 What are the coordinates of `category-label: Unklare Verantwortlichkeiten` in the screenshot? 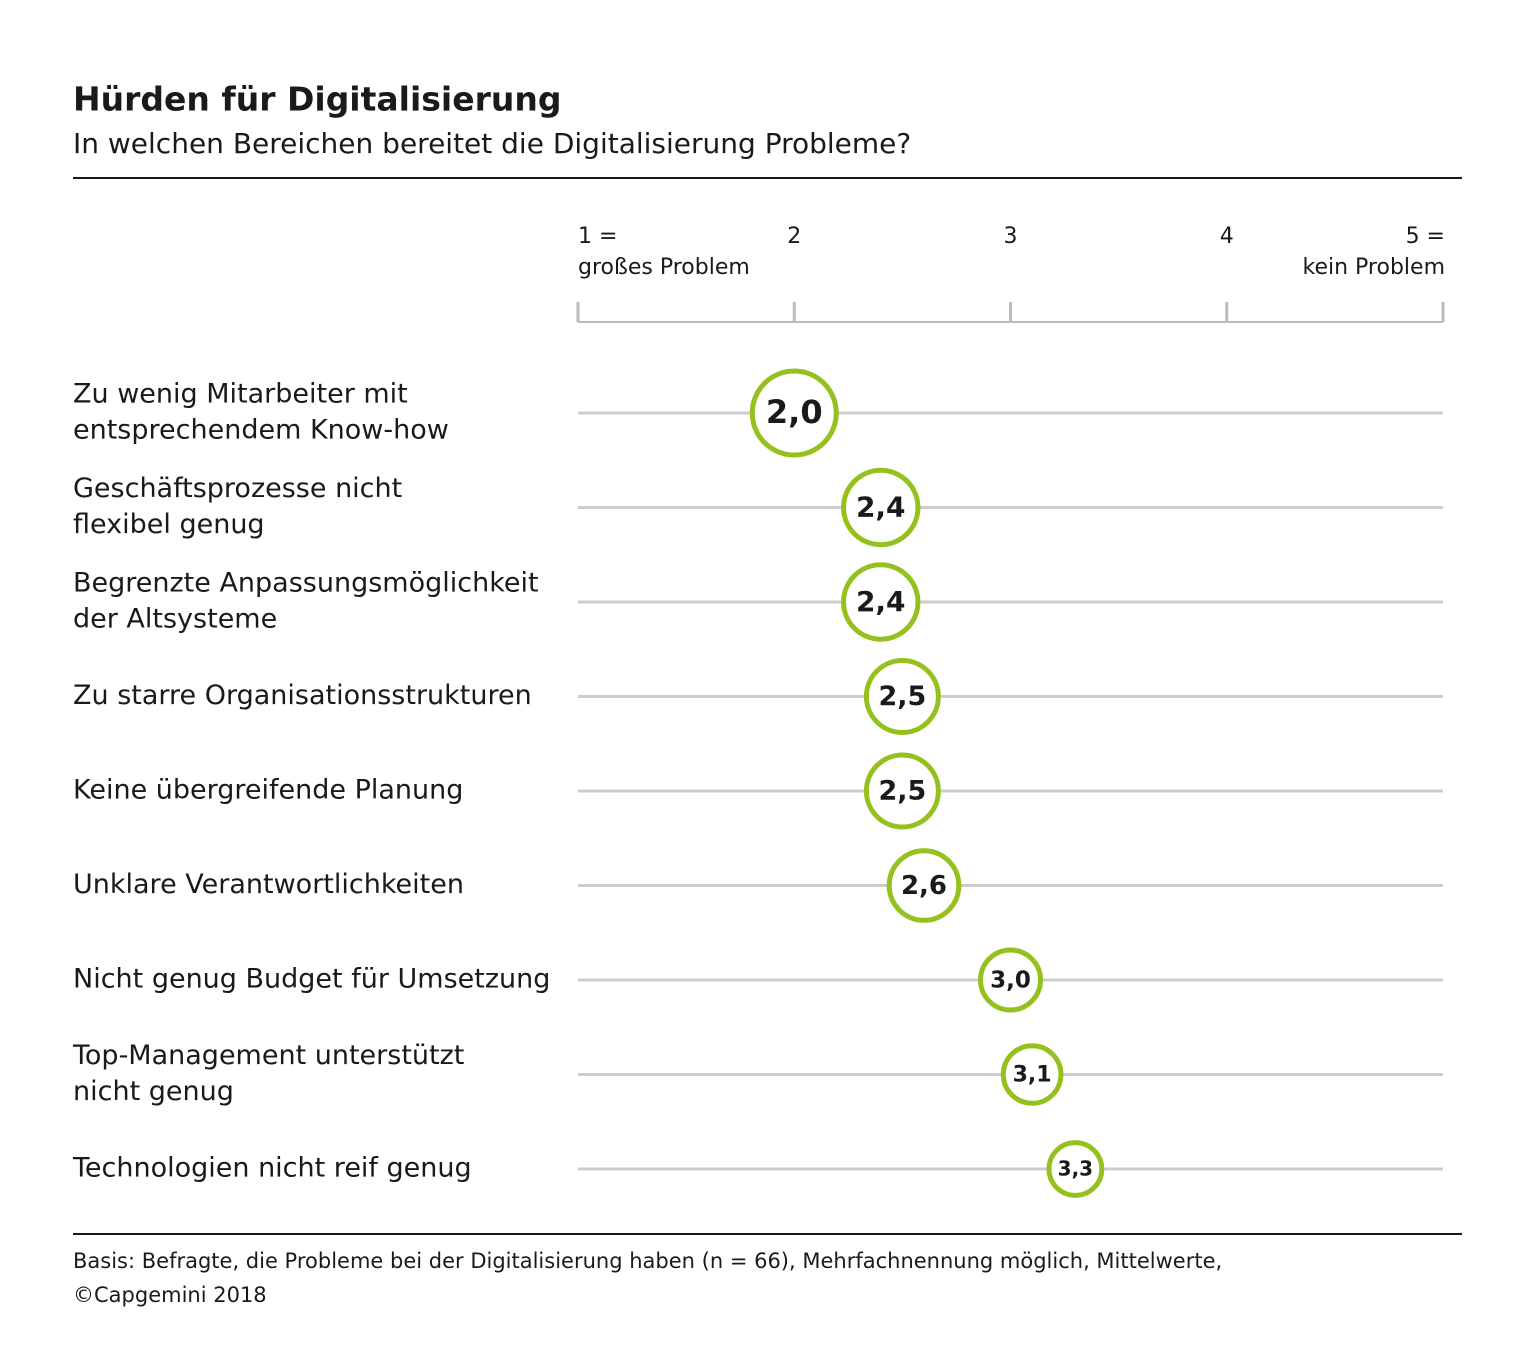 It's located at (268, 884).